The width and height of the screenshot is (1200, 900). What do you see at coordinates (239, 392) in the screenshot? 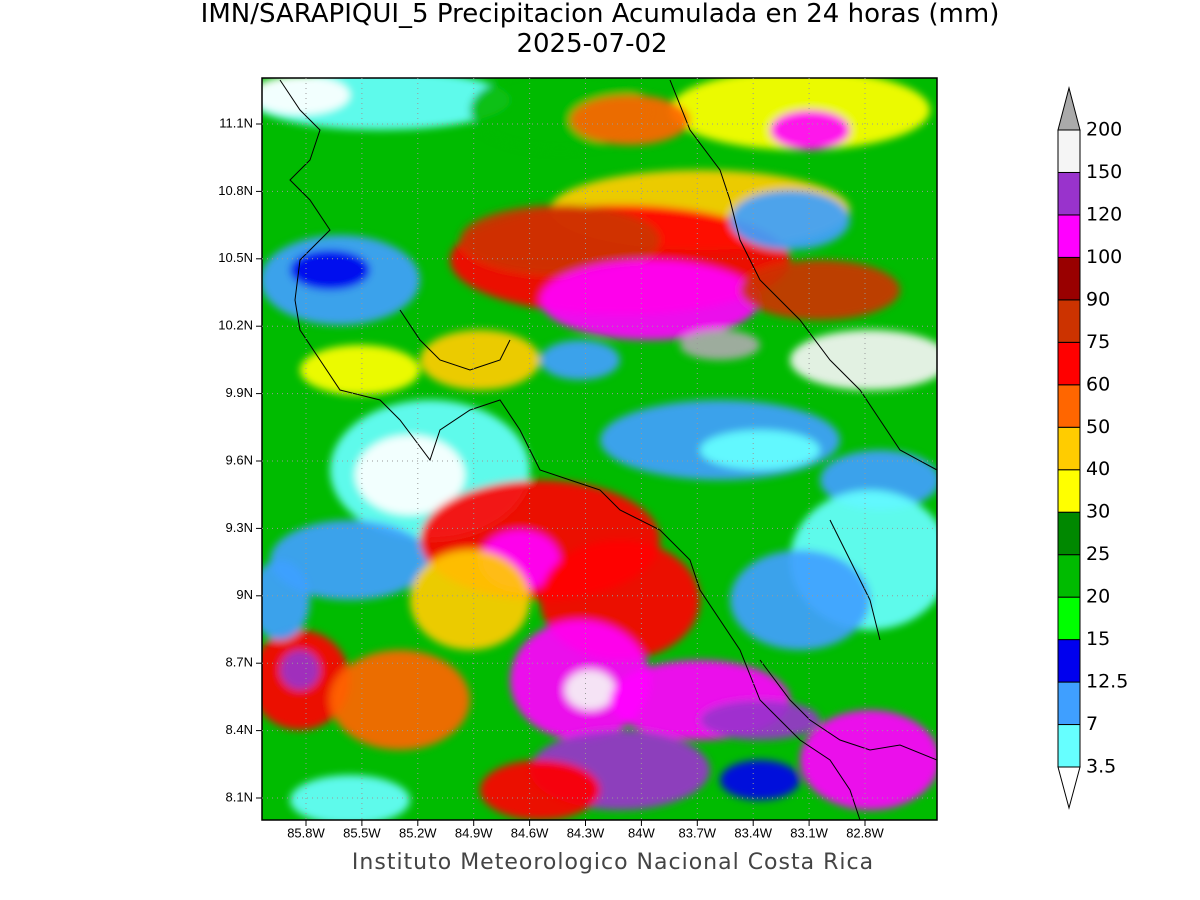
I see `lat-tick-label: 9.9N` at bounding box center [239, 392].